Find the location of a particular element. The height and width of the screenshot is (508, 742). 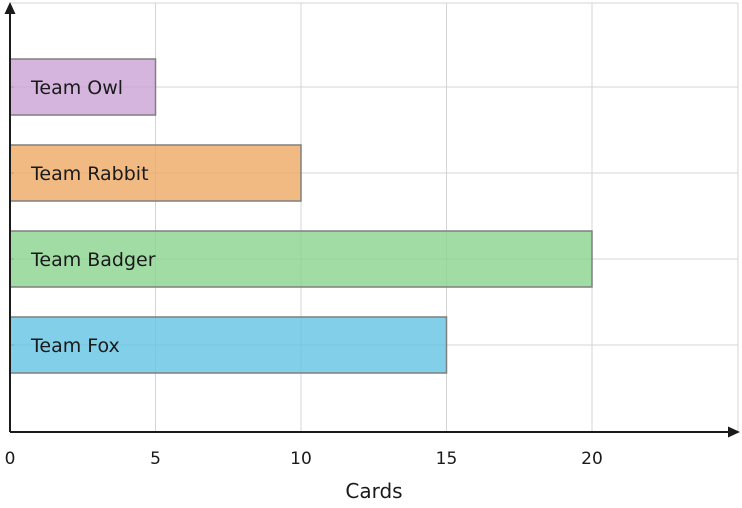

x-axis-arrow is located at coordinates (734, 432).